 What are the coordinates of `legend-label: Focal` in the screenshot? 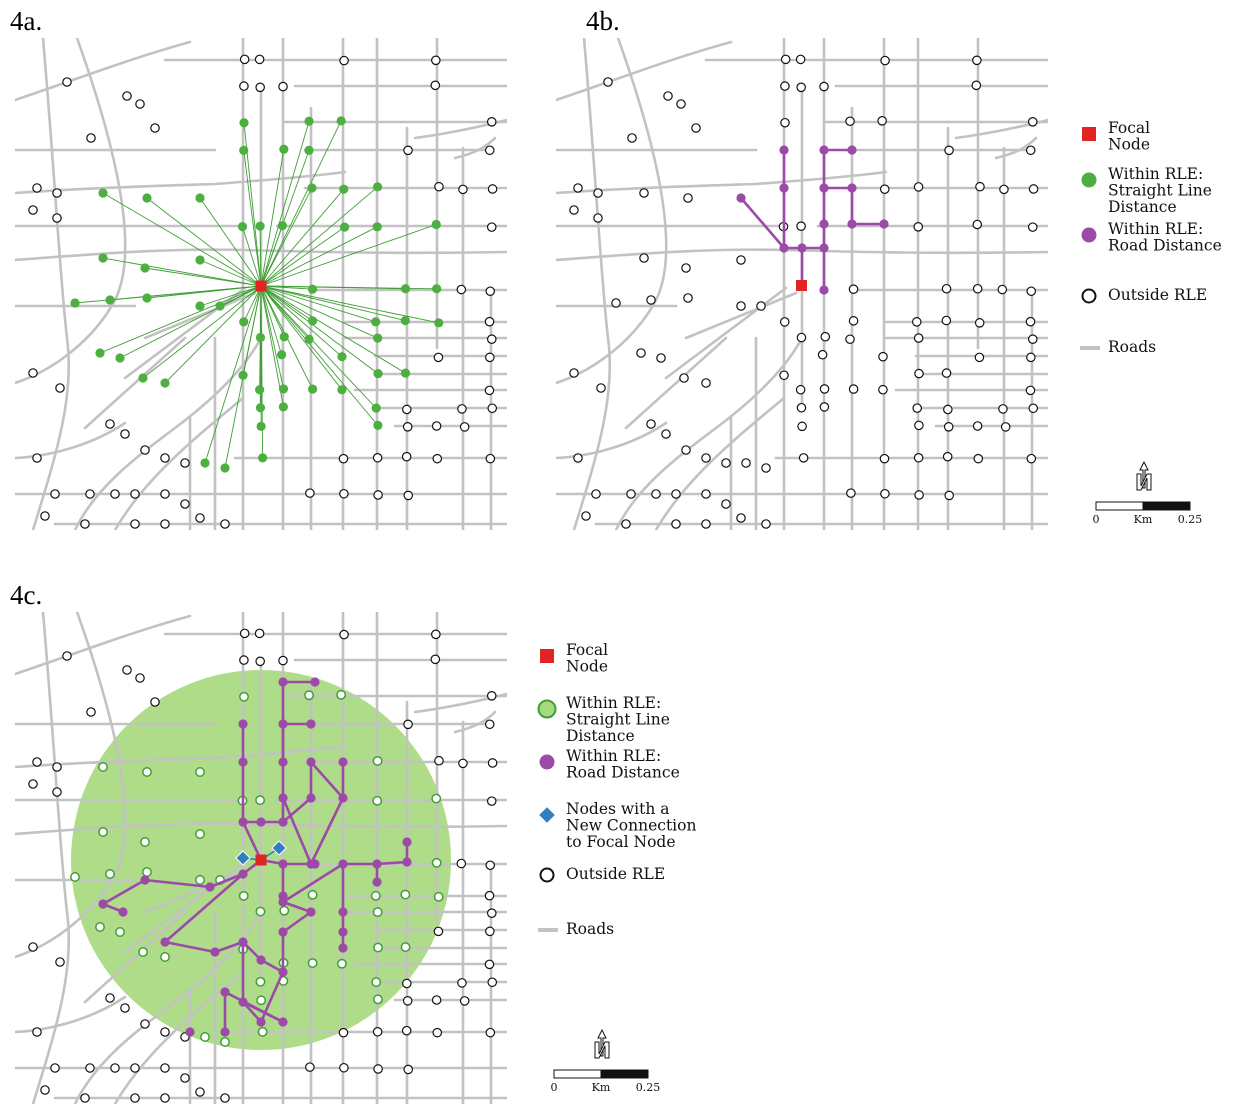 It's located at (587, 650).